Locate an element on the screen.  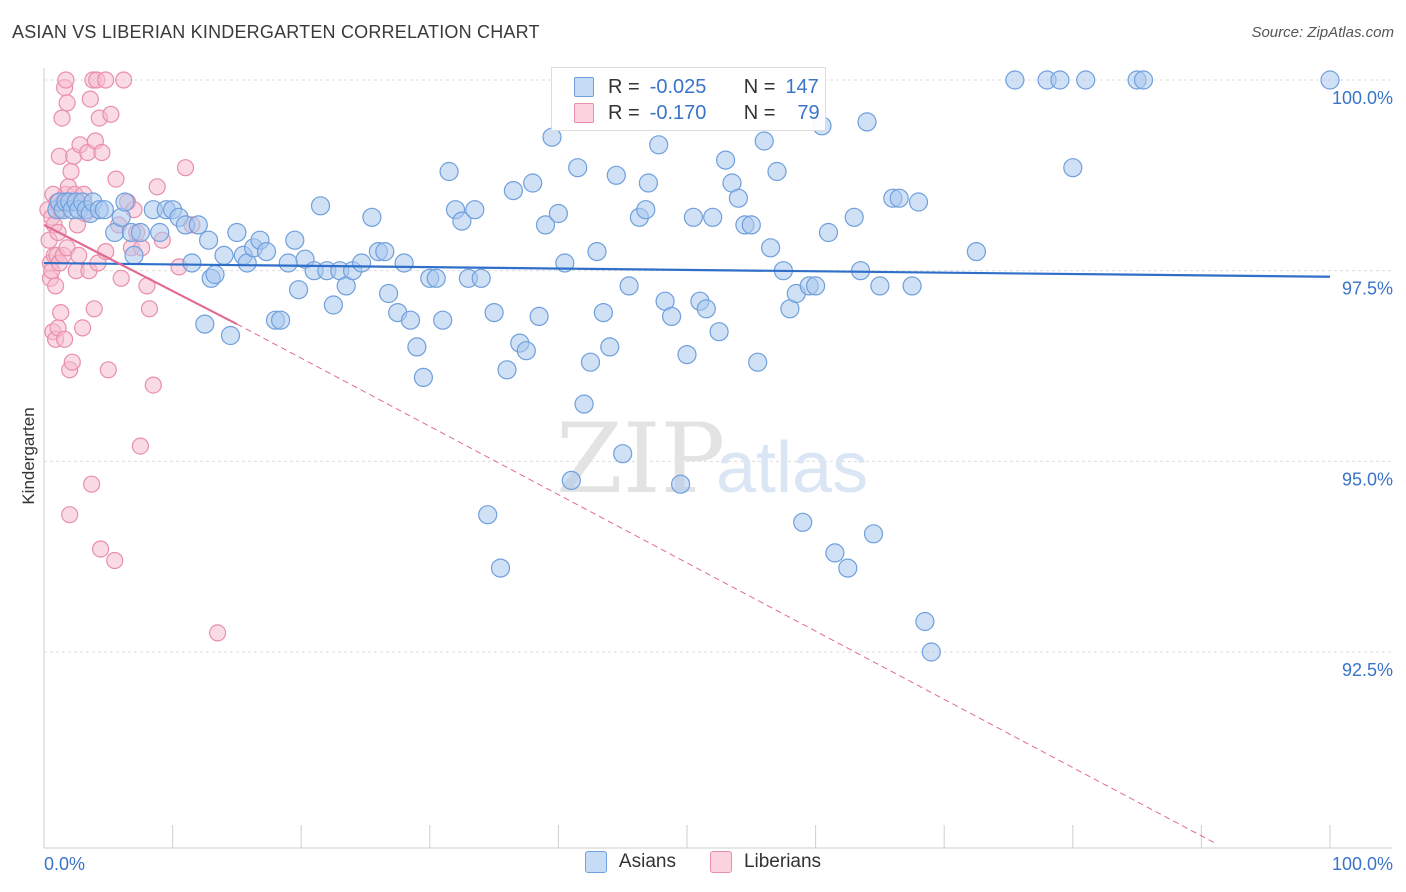
legend-row-liberian: R = -0.170 N = 79 is located at coordinates (697, 113).